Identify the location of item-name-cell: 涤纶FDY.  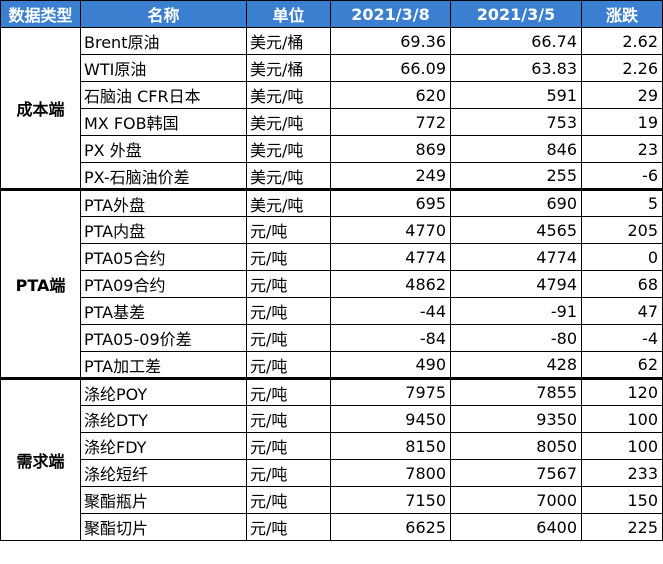
(163, 446).